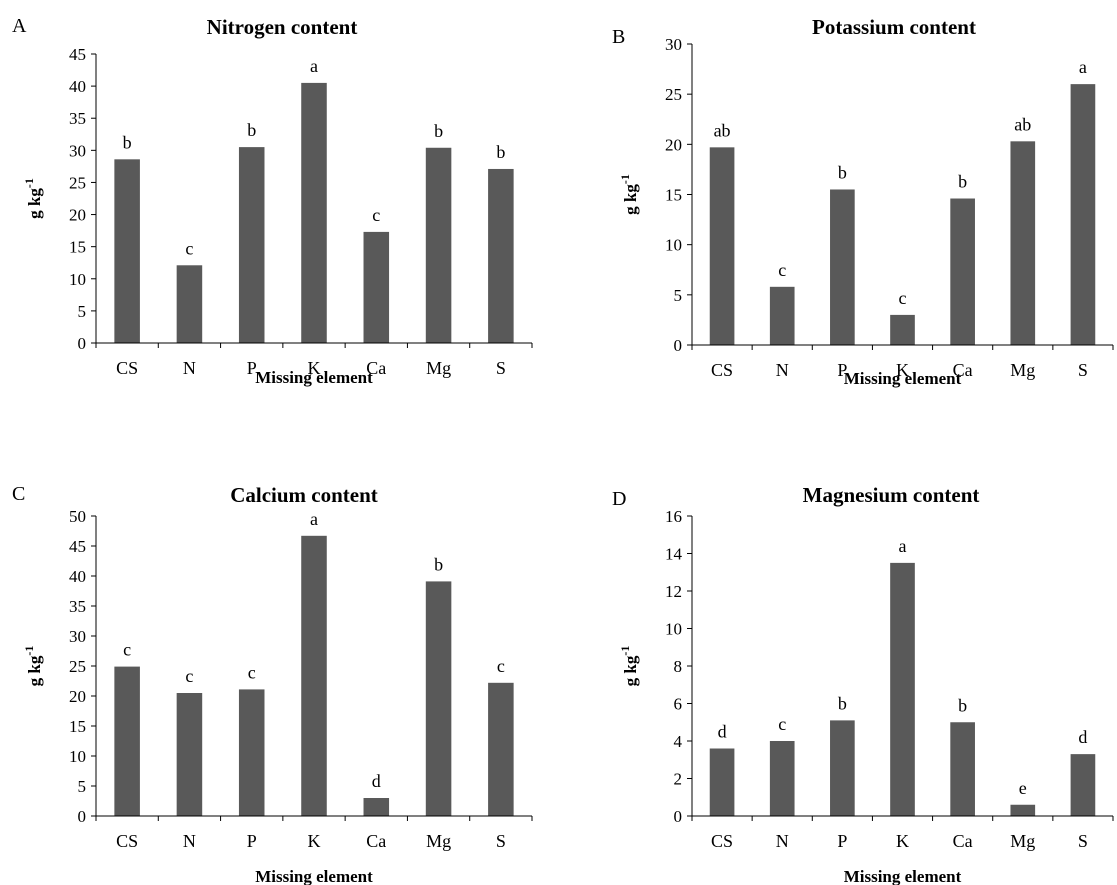 Image resolution: width=1117 pixels, height=885 pixels. Describe the element at coordinates (678, 704) in the screenshot. I see `chart-d-y-tick-label: 6` at that location.